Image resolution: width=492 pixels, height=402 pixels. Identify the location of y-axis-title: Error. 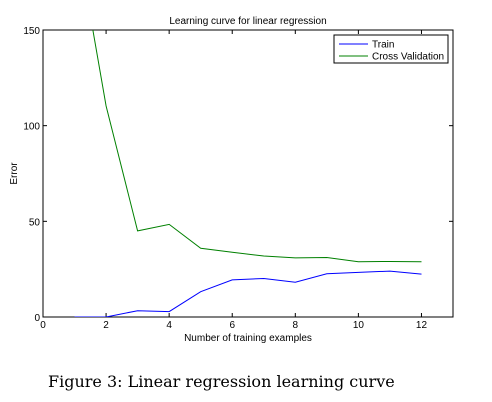
(14, 173).